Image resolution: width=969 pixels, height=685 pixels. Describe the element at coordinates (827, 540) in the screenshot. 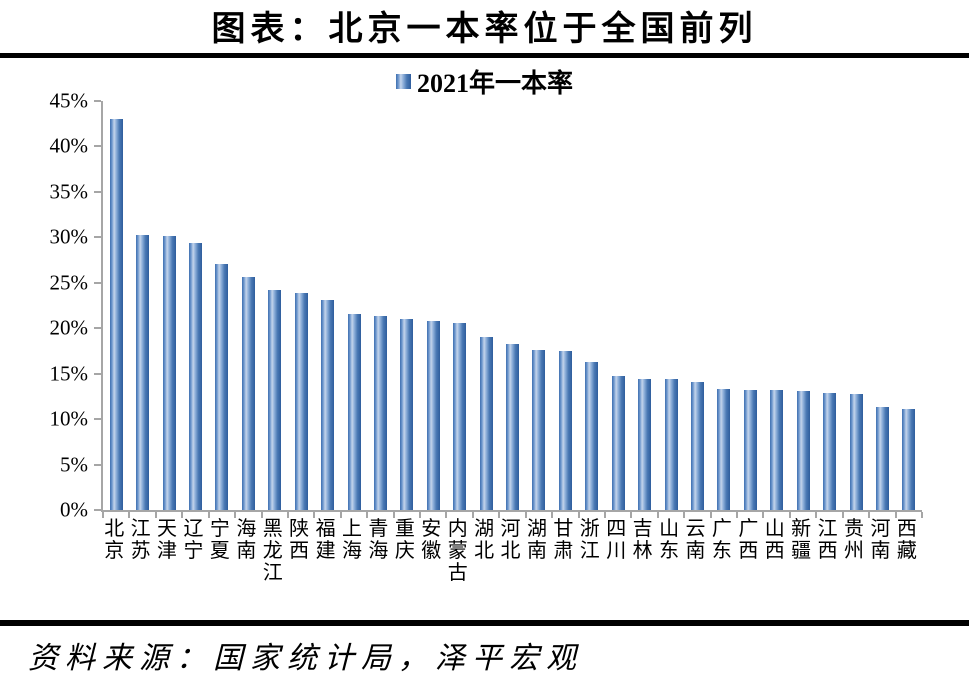

I see `x-axis-label-text: 江西` at that location.